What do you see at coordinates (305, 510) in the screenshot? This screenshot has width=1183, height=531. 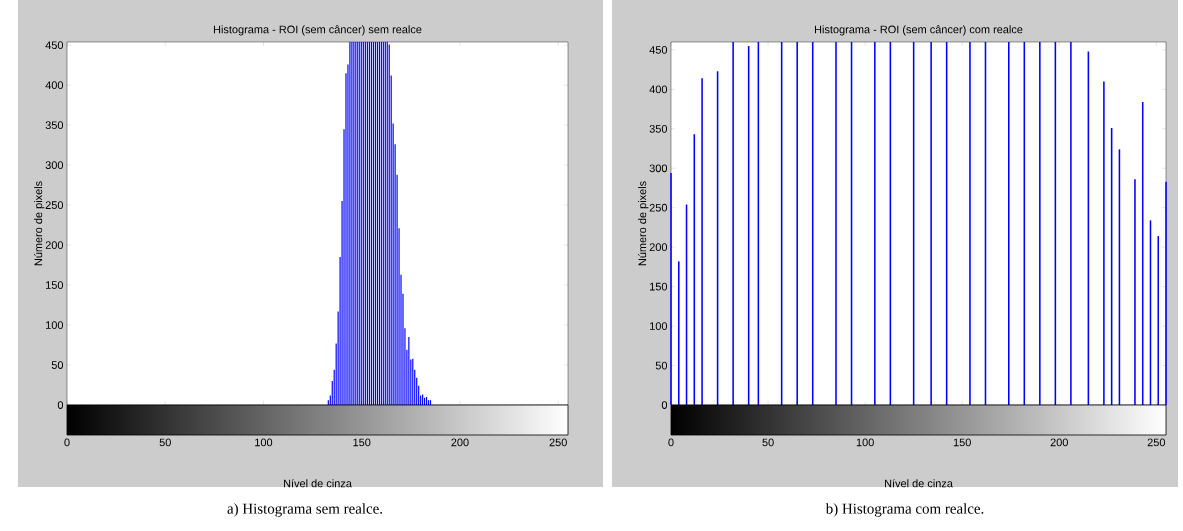 I see `text: a) Histograma sem realce.` at bounding box center [305, 510].